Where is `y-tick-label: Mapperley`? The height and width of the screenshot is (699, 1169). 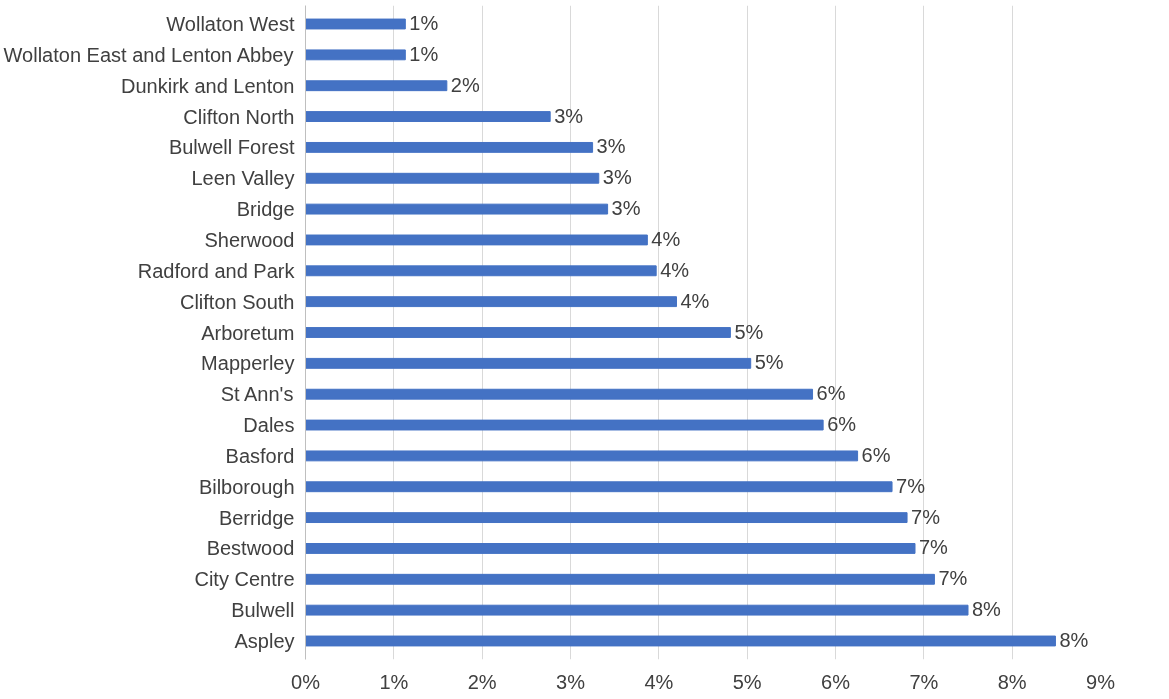
y-tick-label: Mapperley is located at coordinates (248, 363).